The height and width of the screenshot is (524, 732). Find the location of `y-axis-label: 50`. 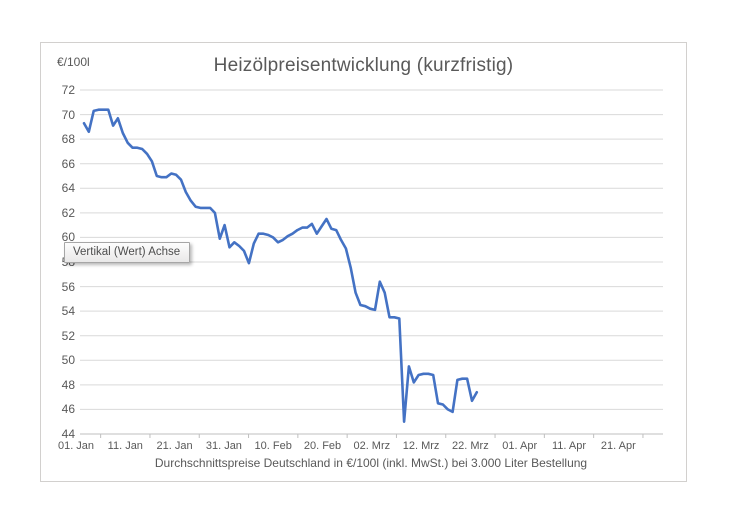

y-axis-label: 50 is located at coordinates (68, 360).